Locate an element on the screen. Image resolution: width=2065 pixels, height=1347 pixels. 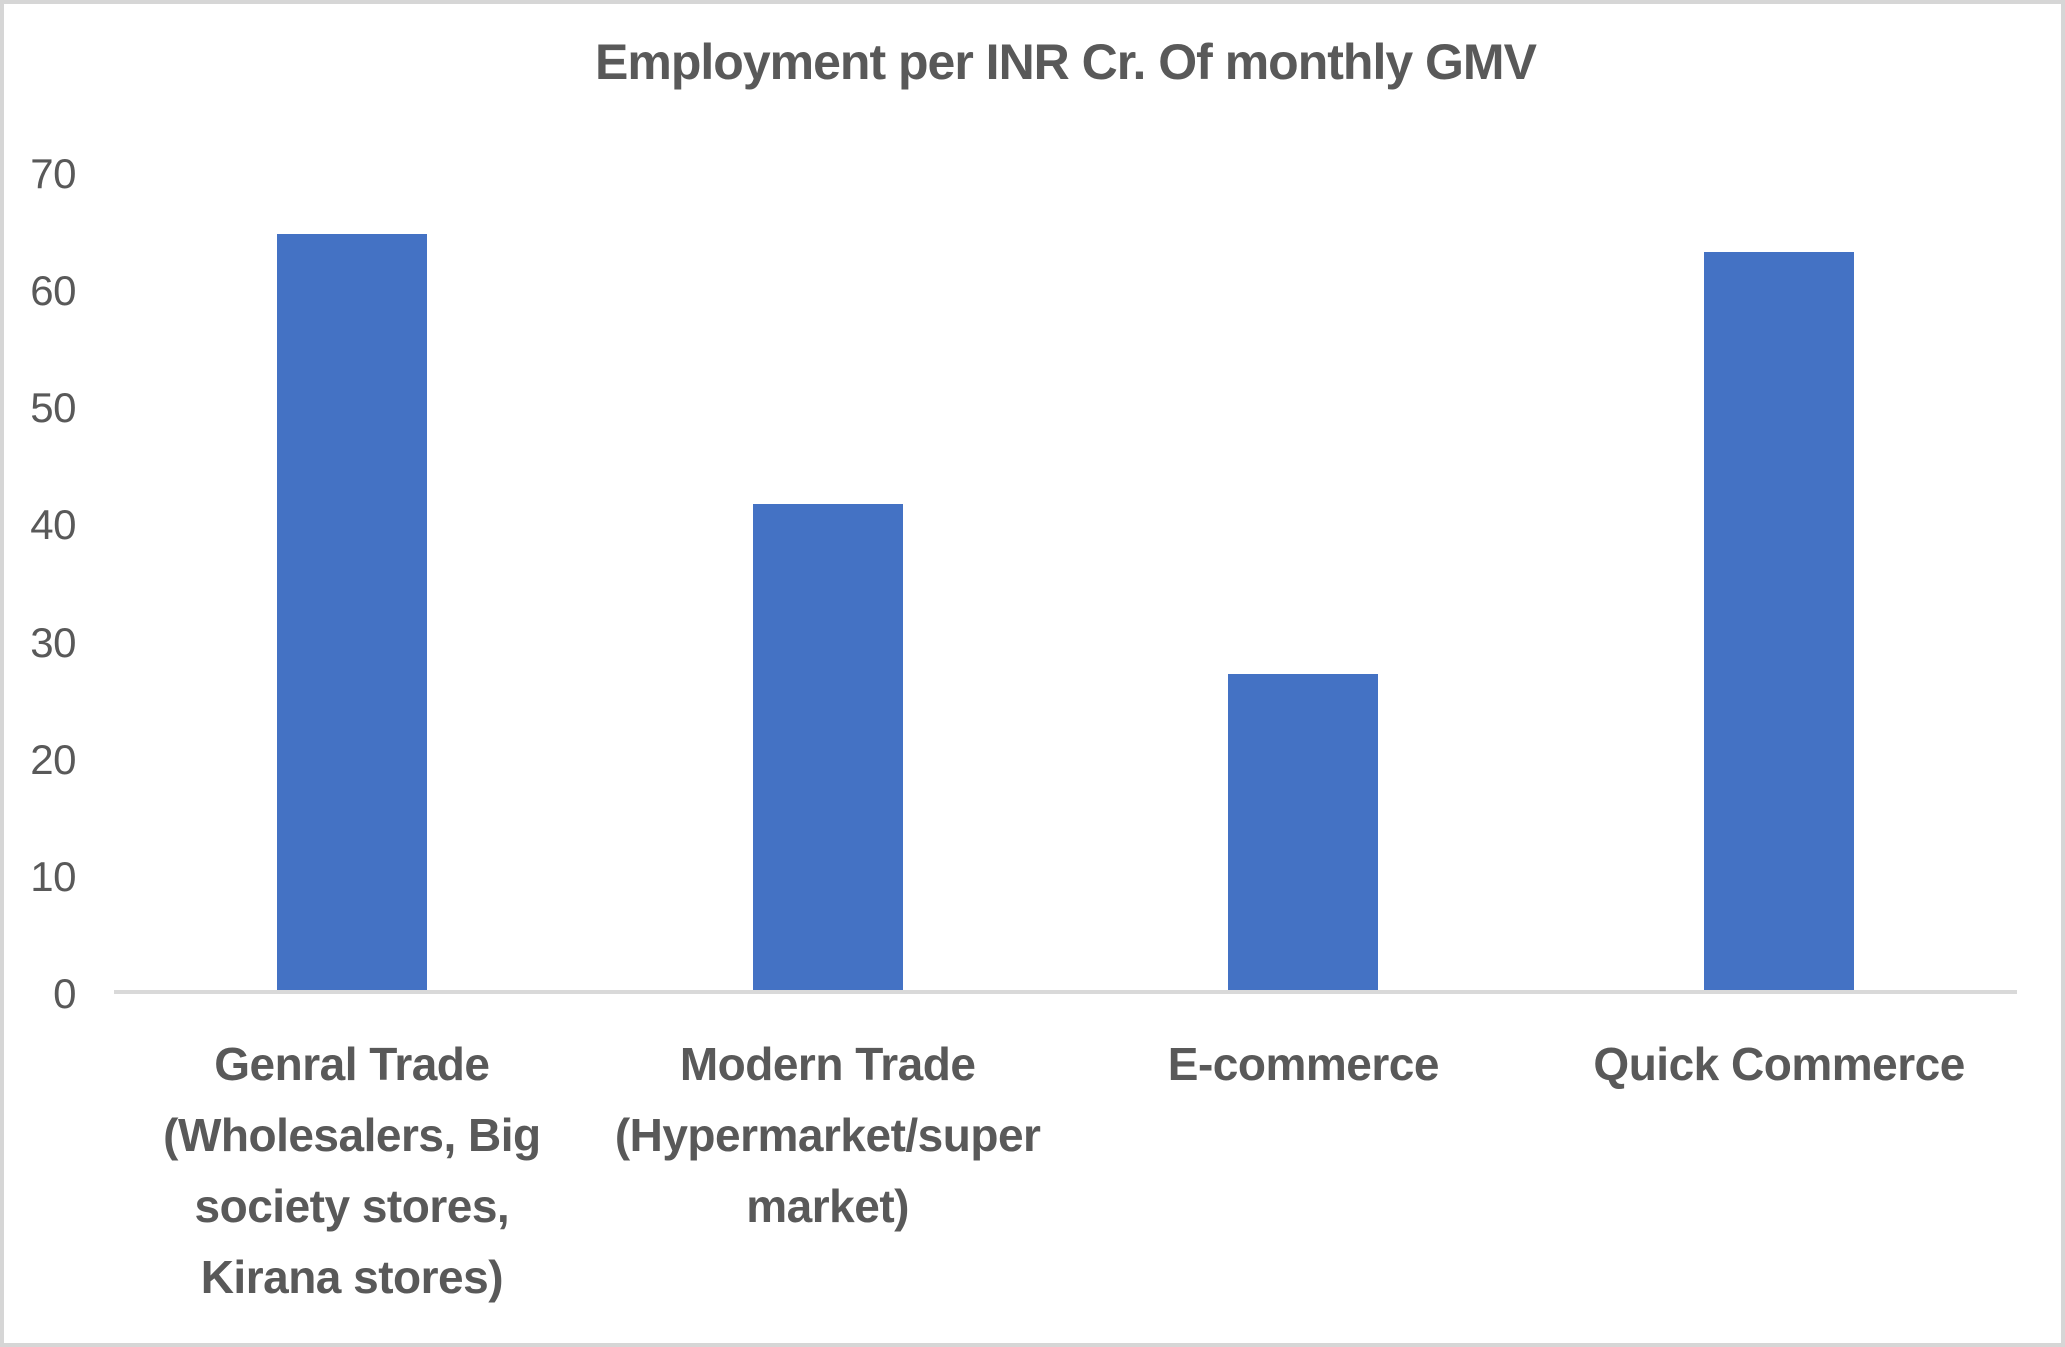
y-tick-label: 0 is located at coordinates (64, 993).